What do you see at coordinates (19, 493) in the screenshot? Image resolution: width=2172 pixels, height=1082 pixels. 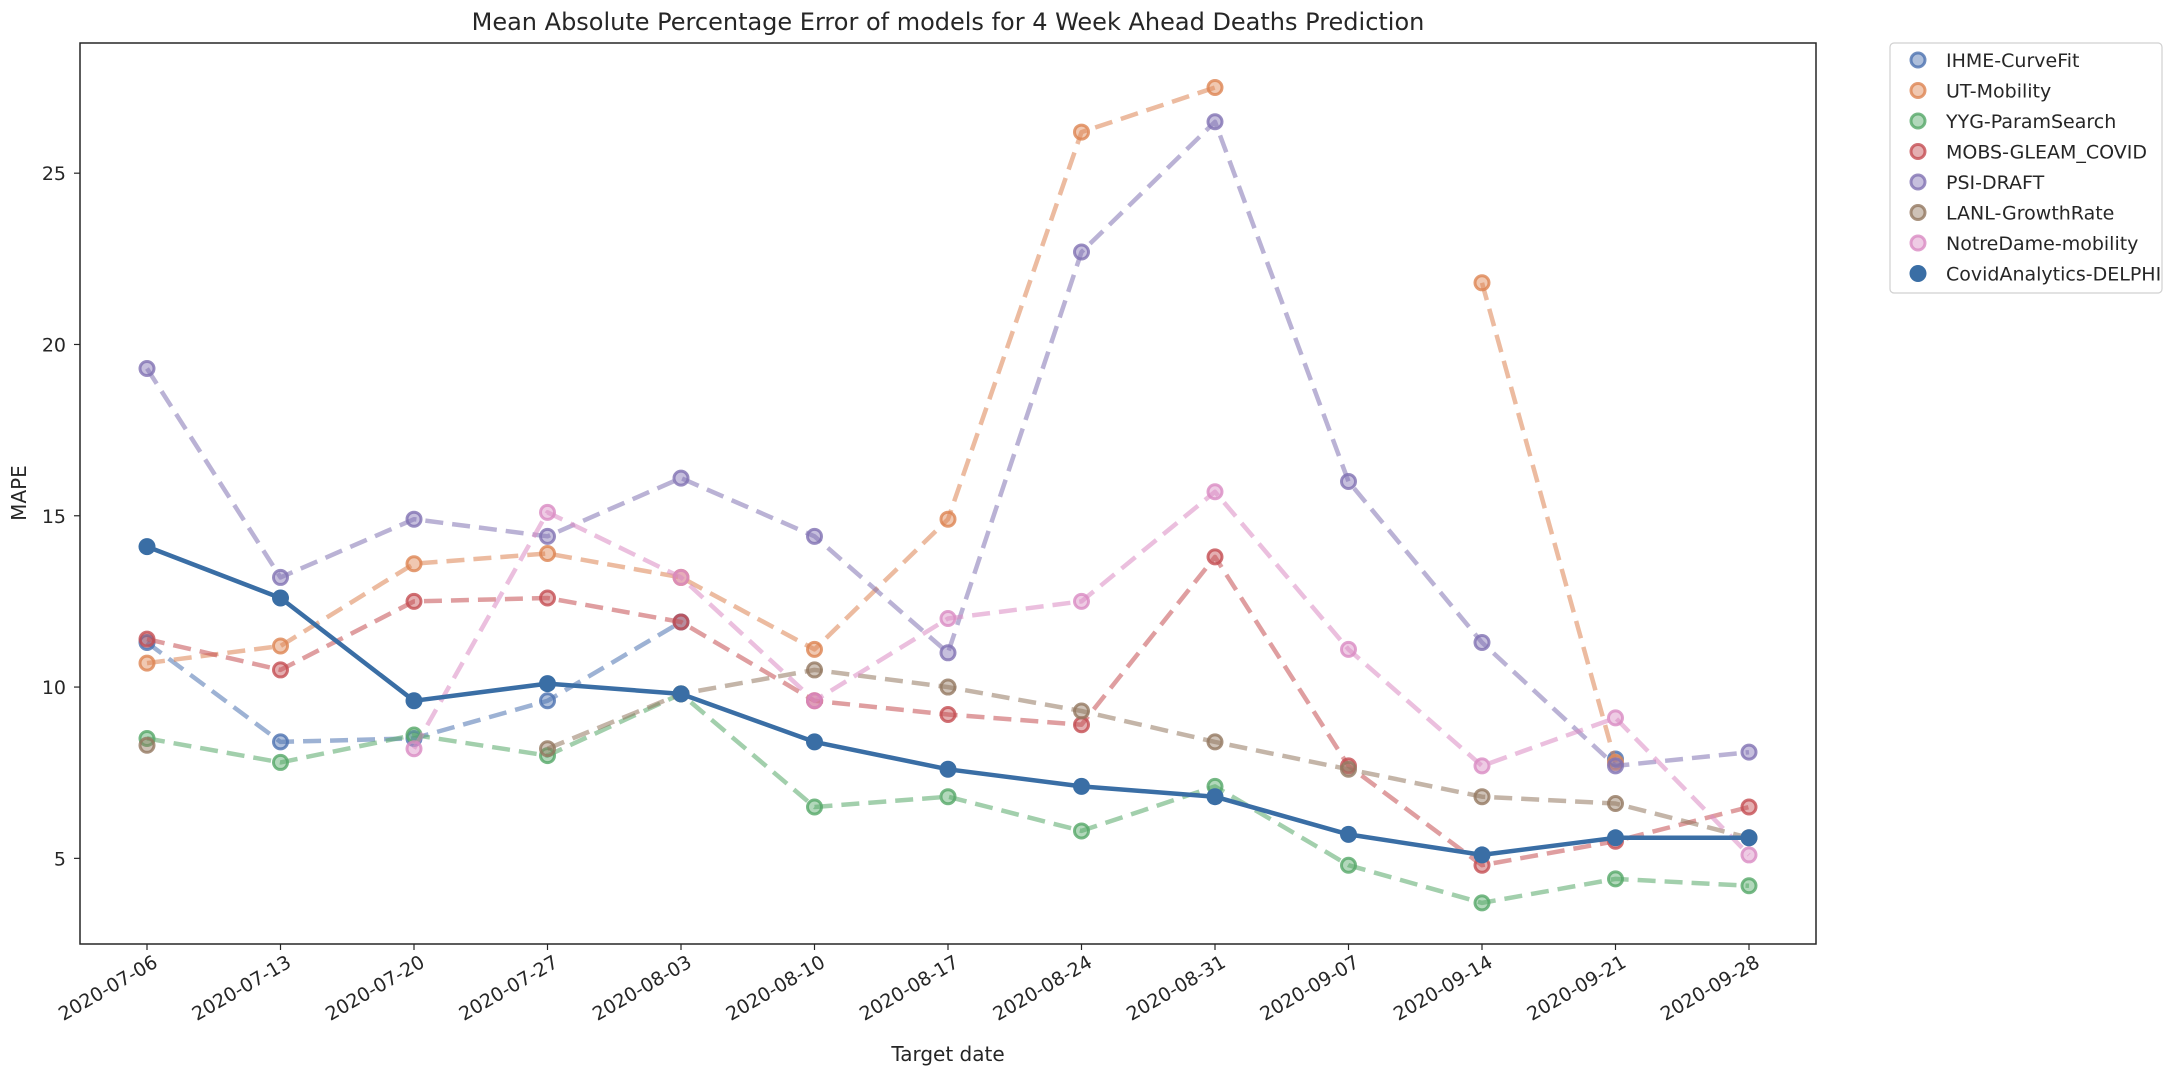 I see `y-axis-label: MAPE` at bounding box center [19, 493].